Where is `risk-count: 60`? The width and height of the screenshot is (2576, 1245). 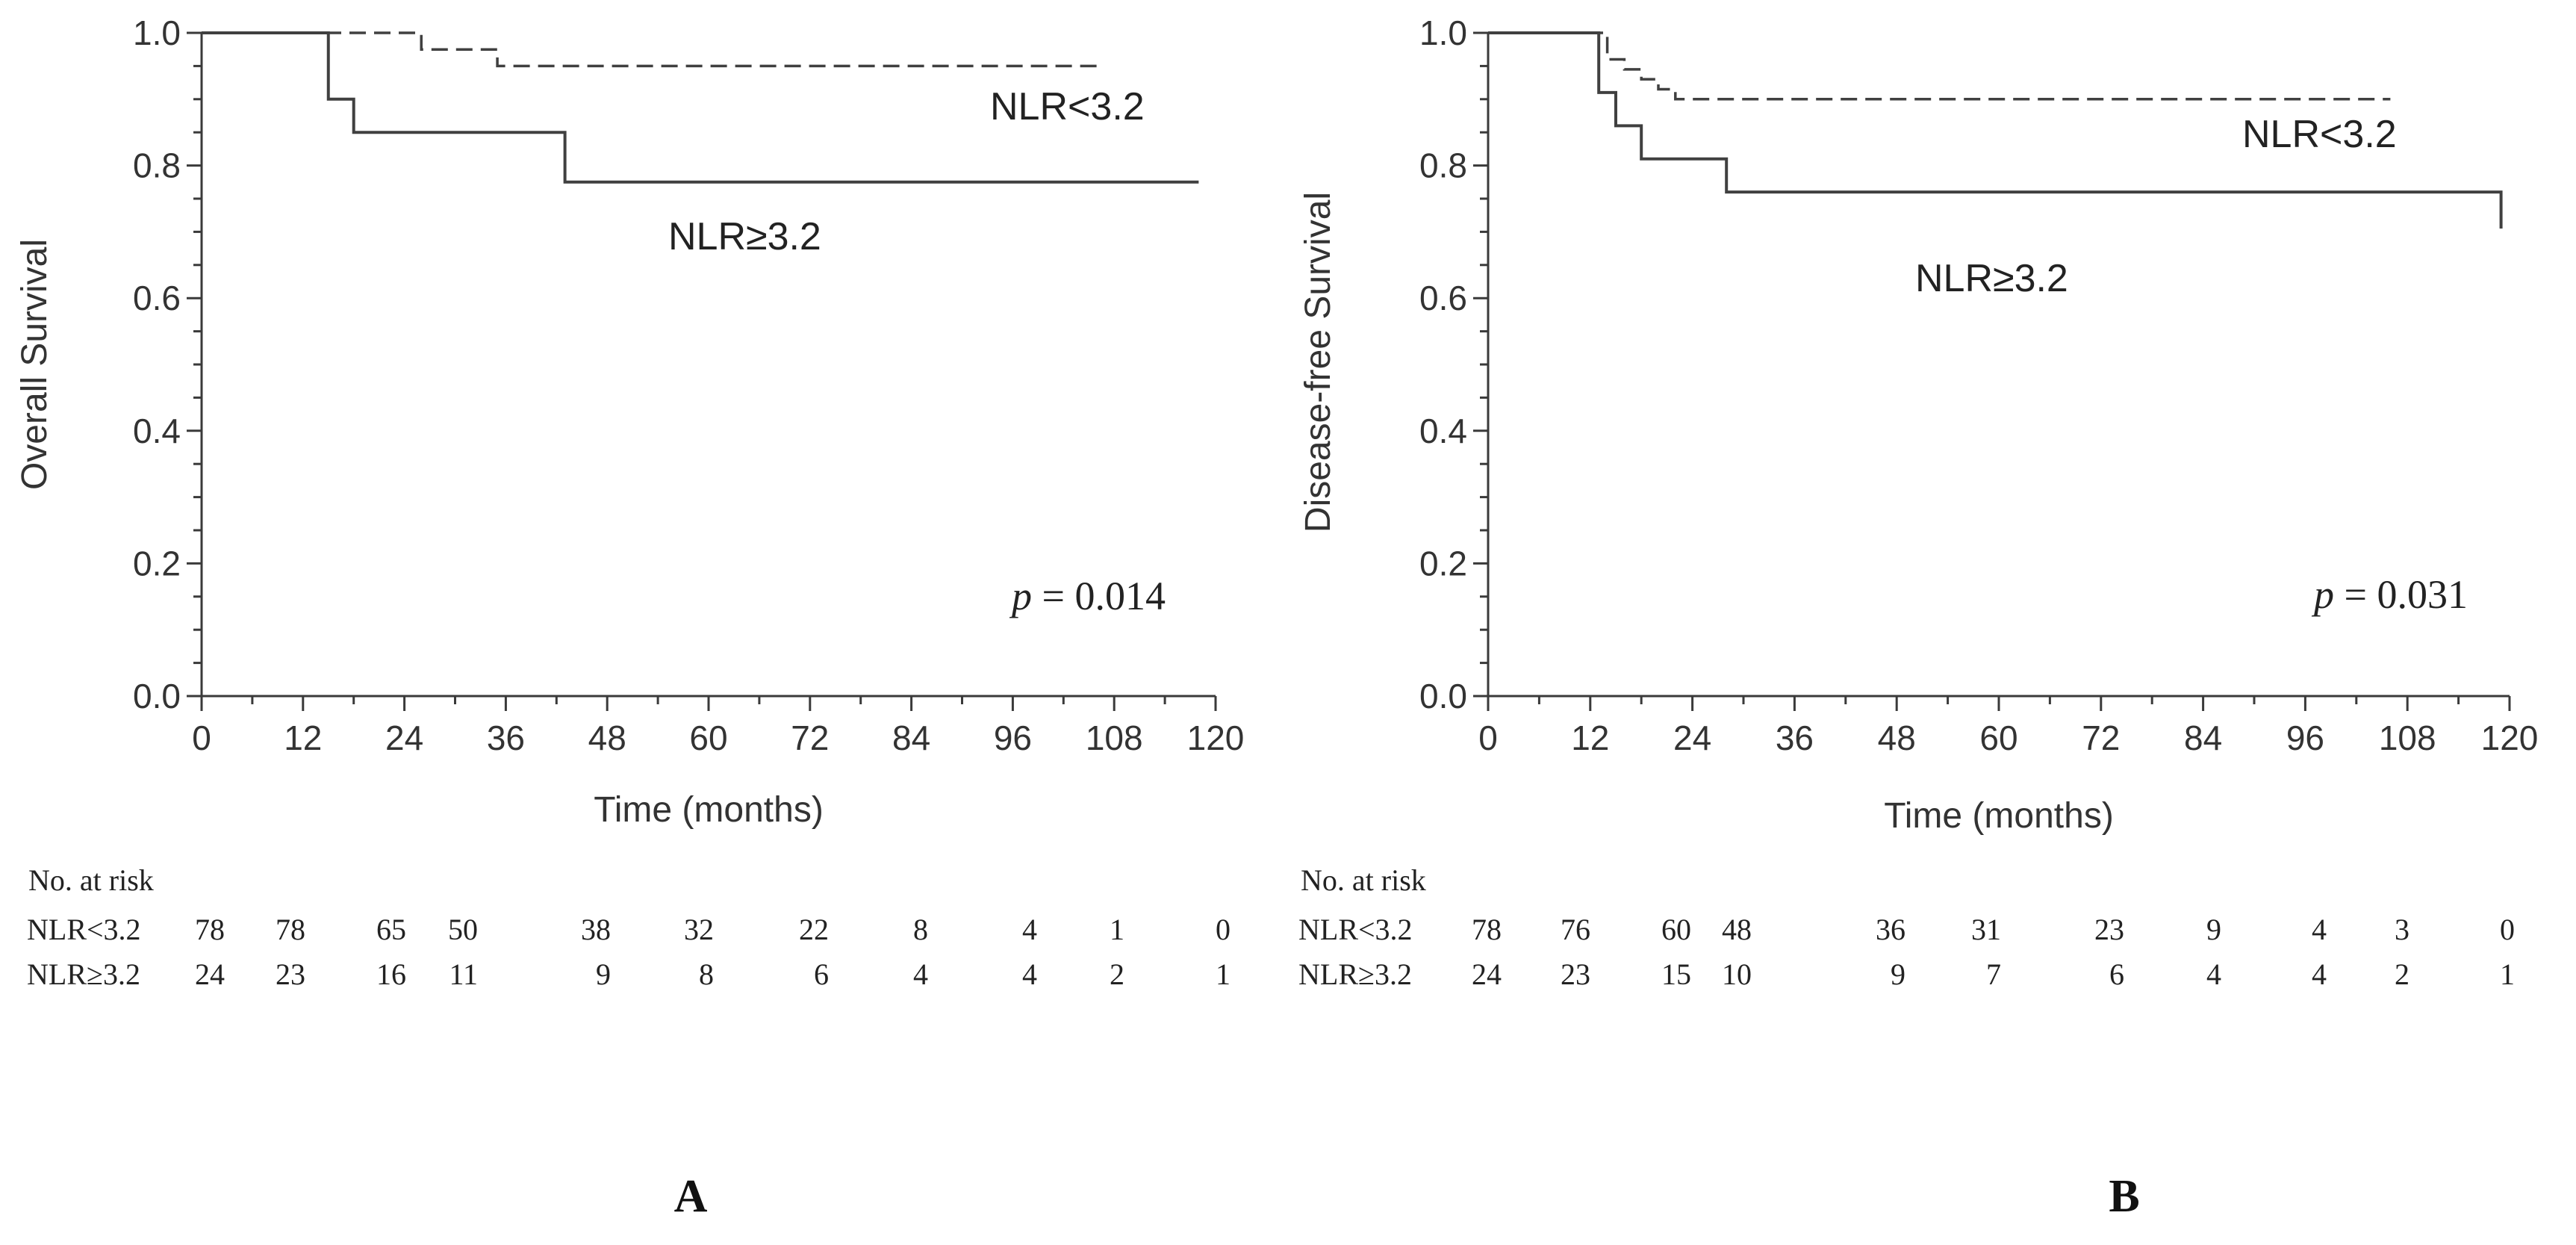
risk-count: 60 is located at coordinates (1676, 929).